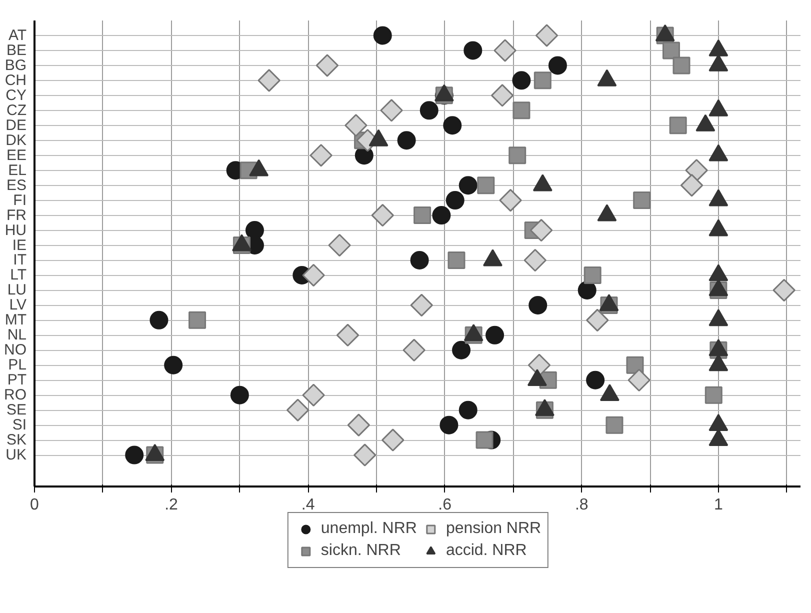 The height and width of the screenshot is (613, 811). I want to click on y-tick-label: SE, so click(16, 410).